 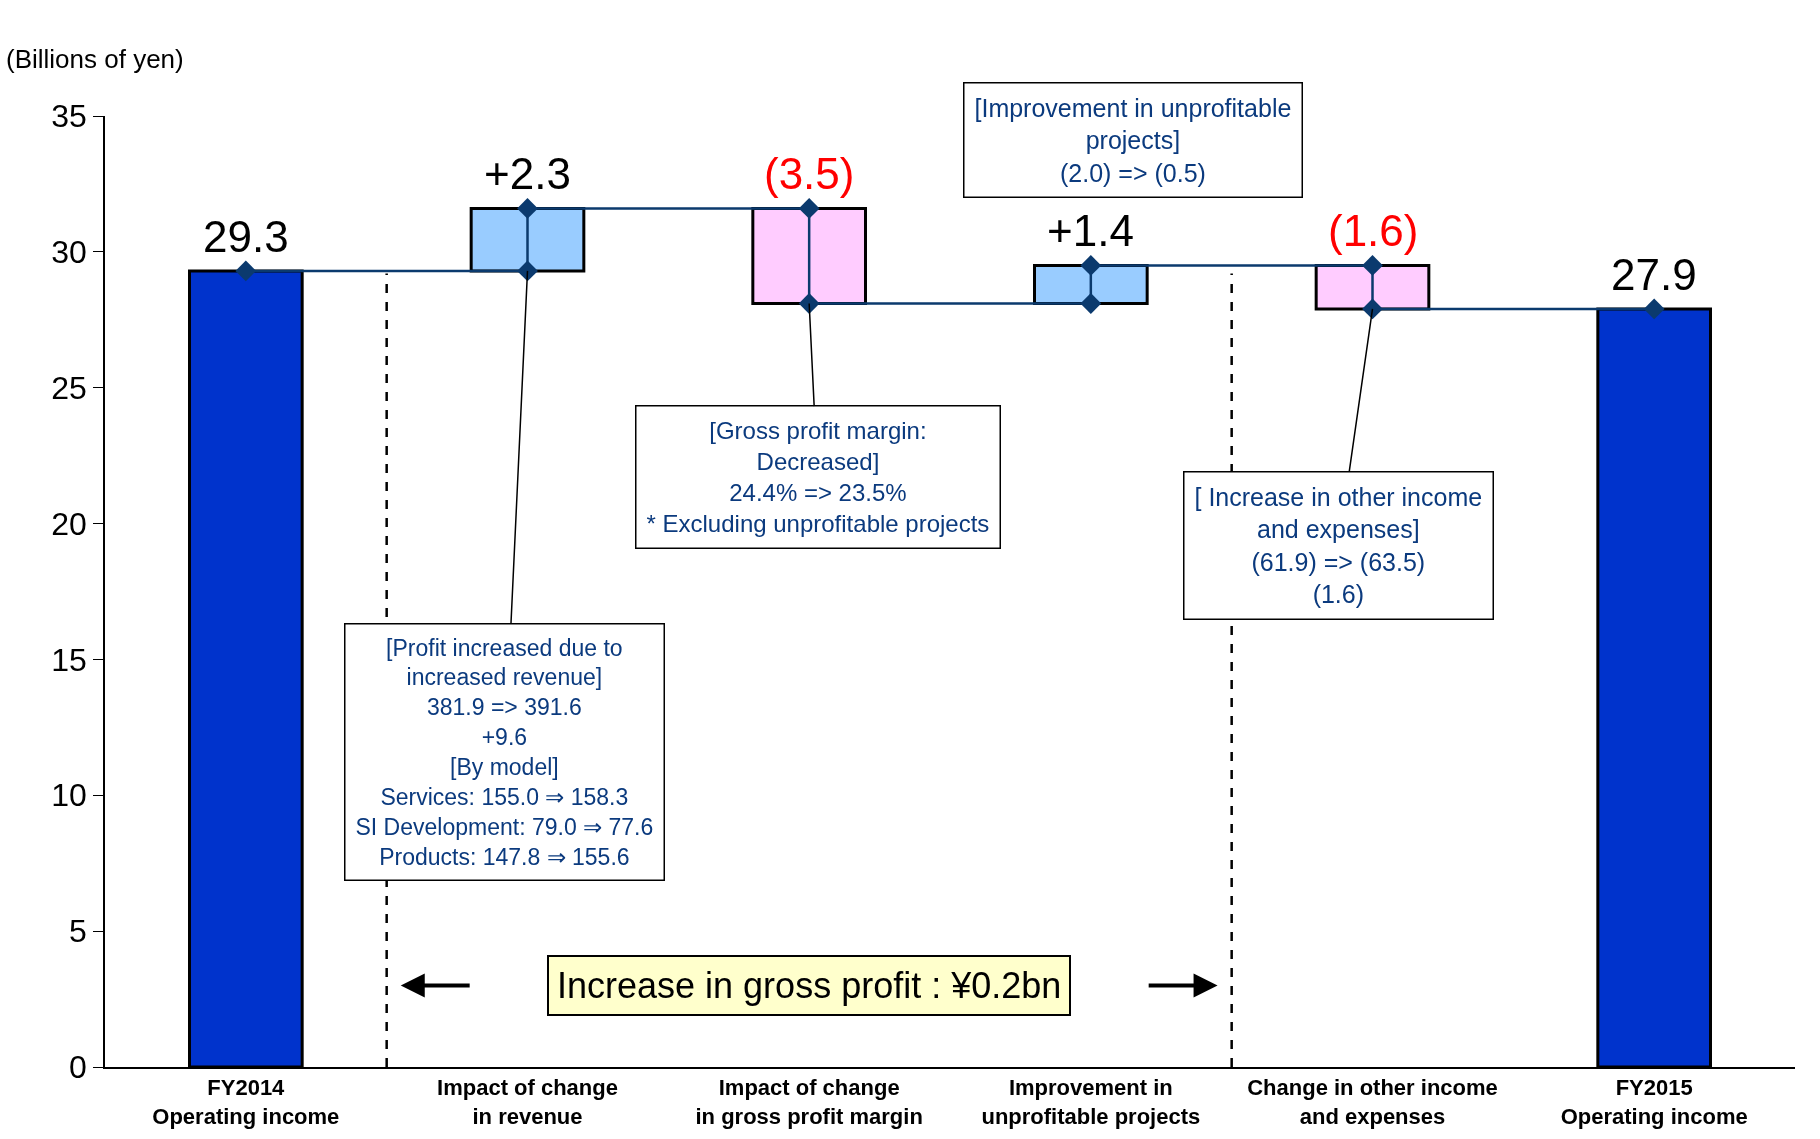 I want to click on x-tick-label: FY2014 Operating income, so click(x=246, y=1102).